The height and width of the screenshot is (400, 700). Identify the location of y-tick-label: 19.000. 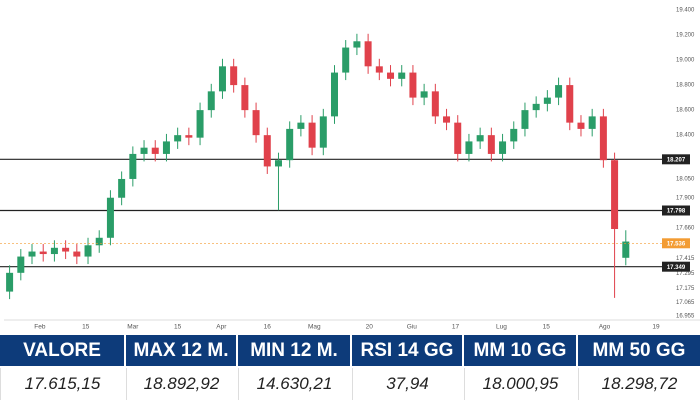
(685, 61).